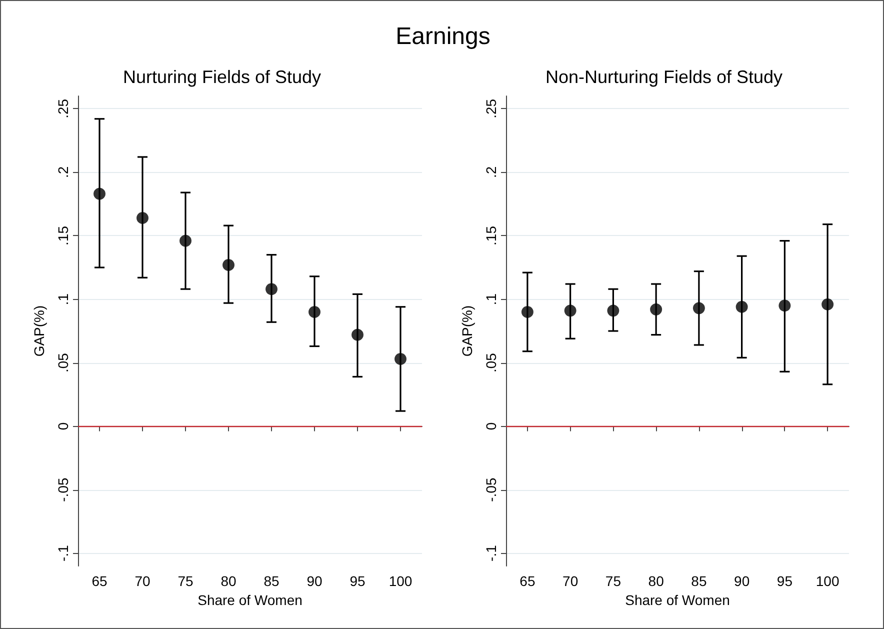 The image size is (884, 629). I want to click on chart-title: Non-Nurturing Fields of Study, so click(664, 77).